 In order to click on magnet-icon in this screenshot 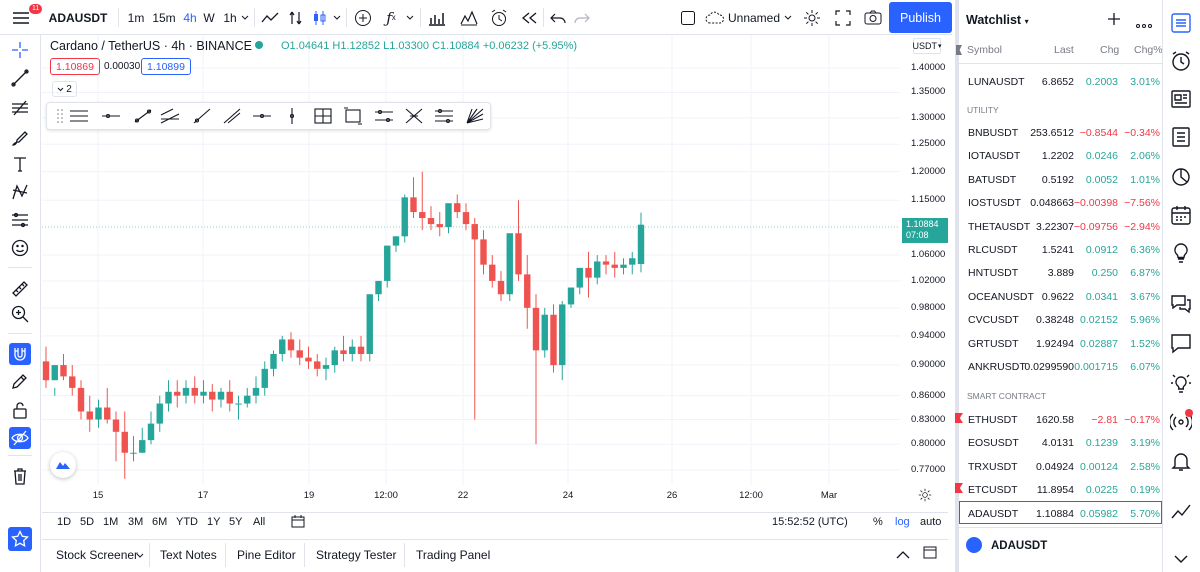, I will do `click(20, 354)`.